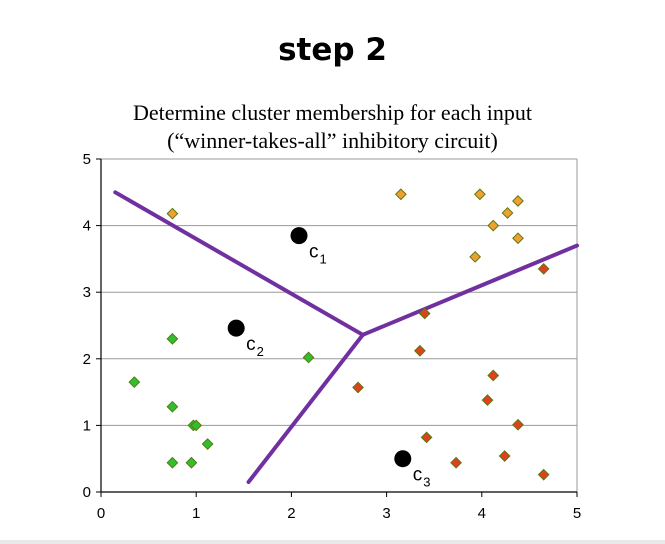  What do you see at coordinates (577, 513) in the screenshot?
I see `x-tick-label: 5` at bounding box center [577, 513].